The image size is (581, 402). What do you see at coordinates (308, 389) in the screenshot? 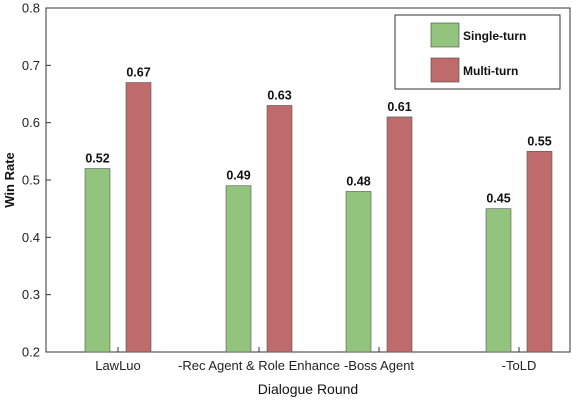
I see `x-axis-title: Dialogue Round` at bounding box center [308, 389].